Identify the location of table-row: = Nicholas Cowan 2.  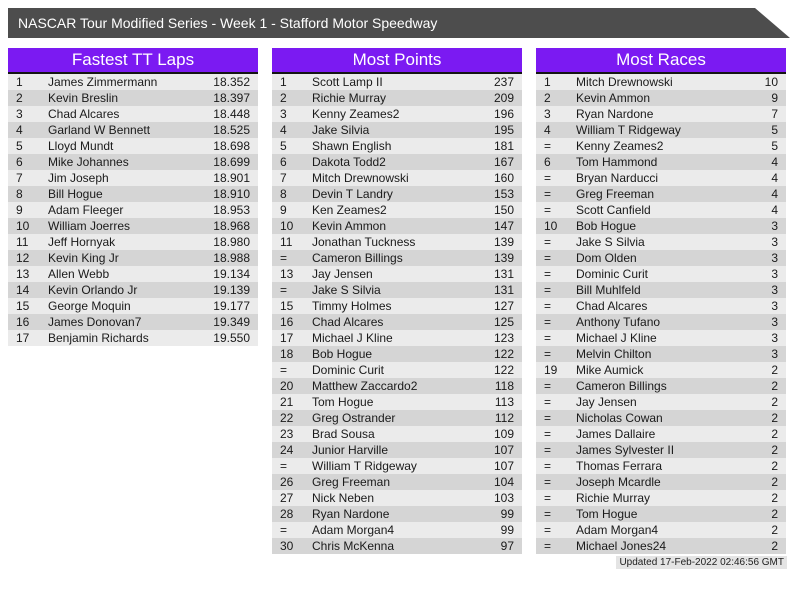
(661, 418).